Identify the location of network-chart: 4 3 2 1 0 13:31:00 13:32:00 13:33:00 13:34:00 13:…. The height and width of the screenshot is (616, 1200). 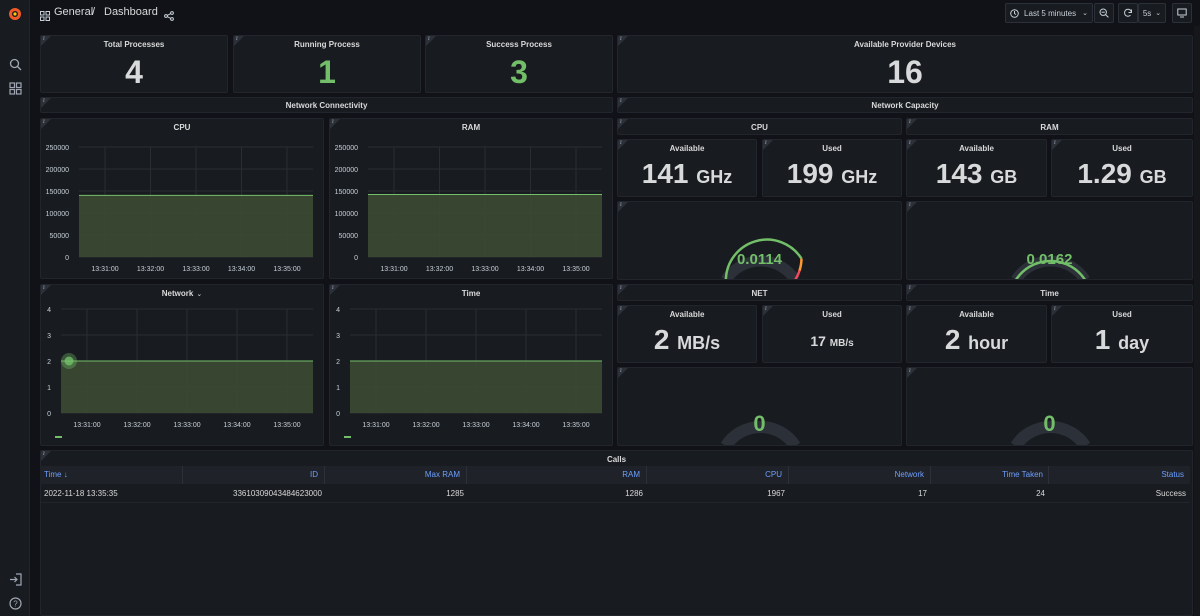
(182, 365).